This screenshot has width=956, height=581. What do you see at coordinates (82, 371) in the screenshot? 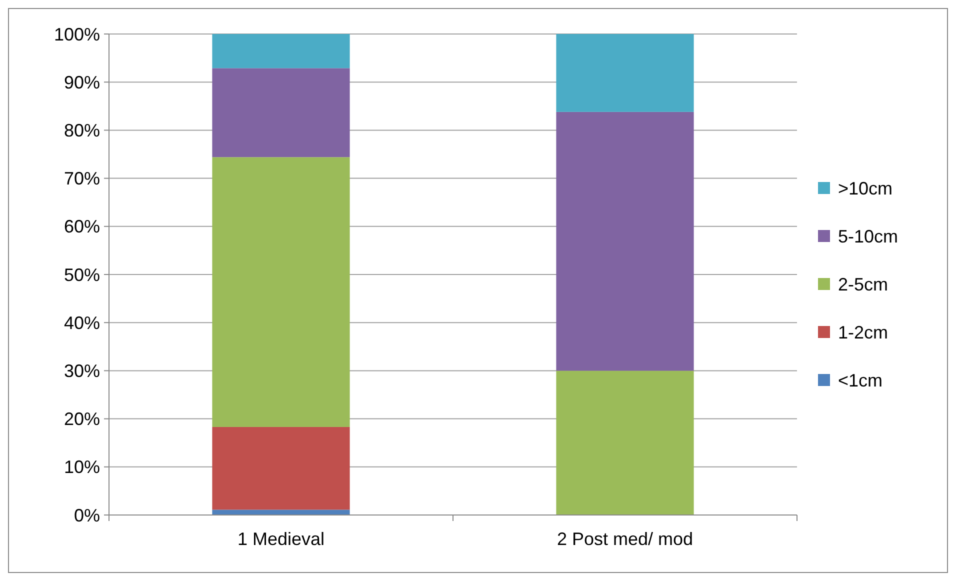
I see `y-tick-label: 30%` at bounding box center [82, 371].